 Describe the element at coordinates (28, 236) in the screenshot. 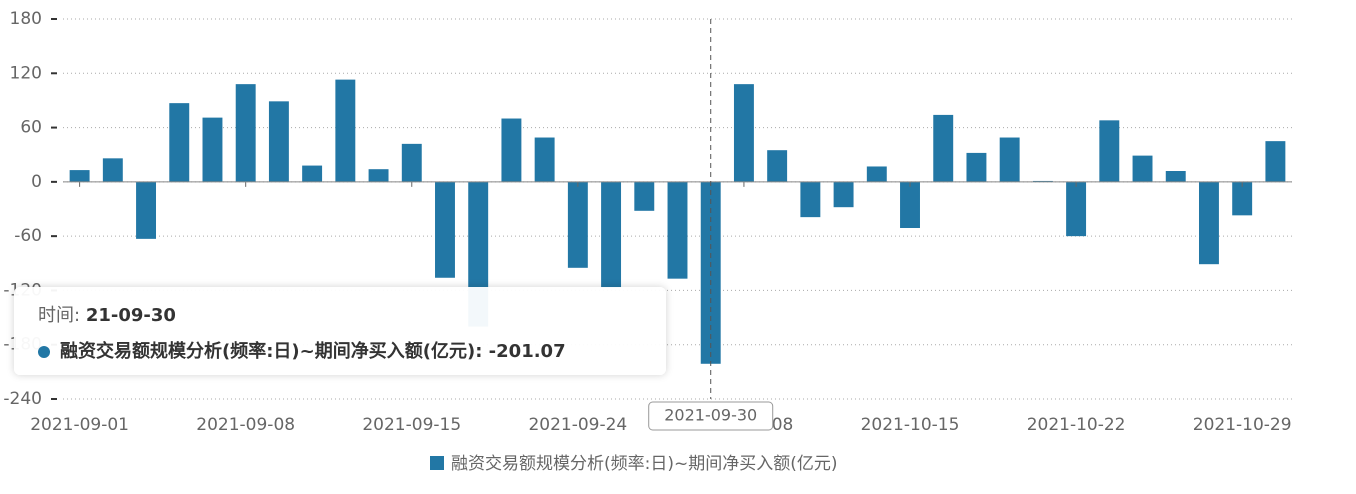

I see `y-tick-label: -60` at that location.